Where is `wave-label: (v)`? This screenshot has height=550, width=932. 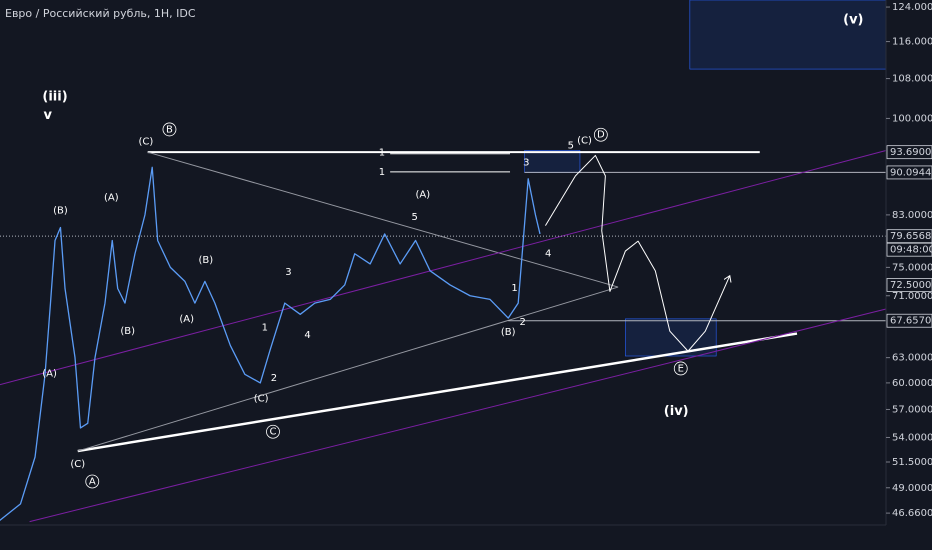
wave-label: (v) is located at coordinates (853, 20).